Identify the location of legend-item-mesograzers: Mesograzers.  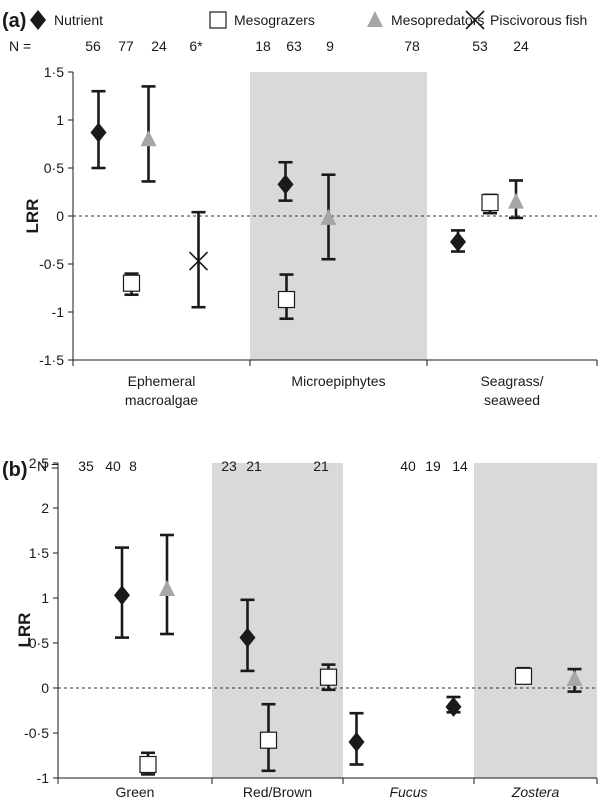
(262, 20).